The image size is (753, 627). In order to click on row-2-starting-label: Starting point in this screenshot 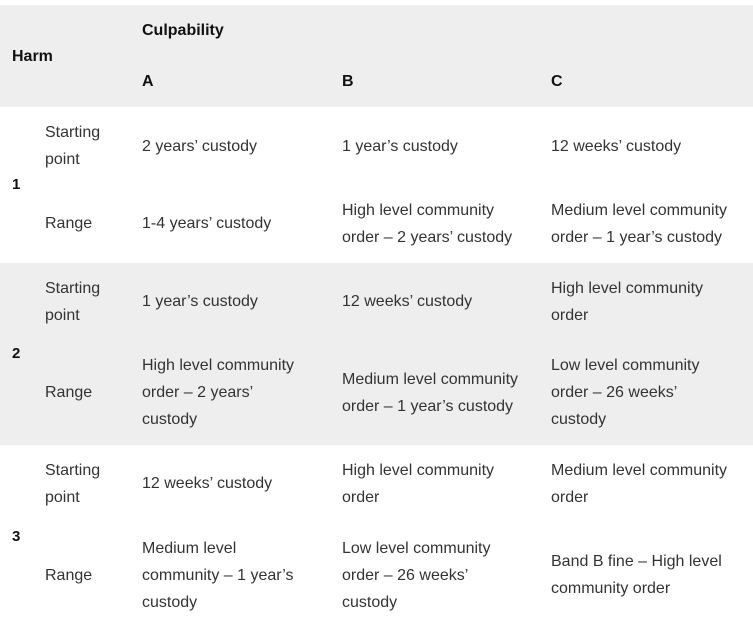, I will do `click(73, 302)`.